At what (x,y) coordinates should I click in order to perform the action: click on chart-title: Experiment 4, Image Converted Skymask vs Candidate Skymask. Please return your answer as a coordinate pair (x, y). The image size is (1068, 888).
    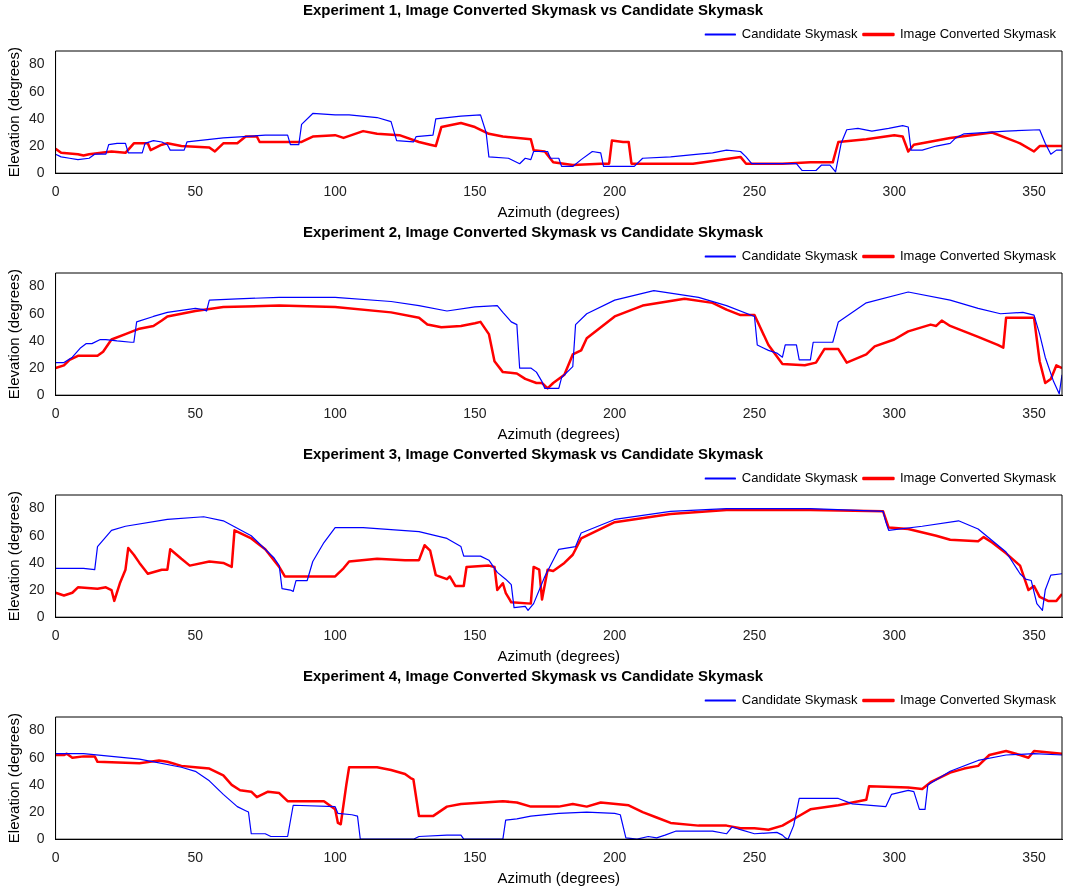
    Looking at the image, I should click on (533, 676).